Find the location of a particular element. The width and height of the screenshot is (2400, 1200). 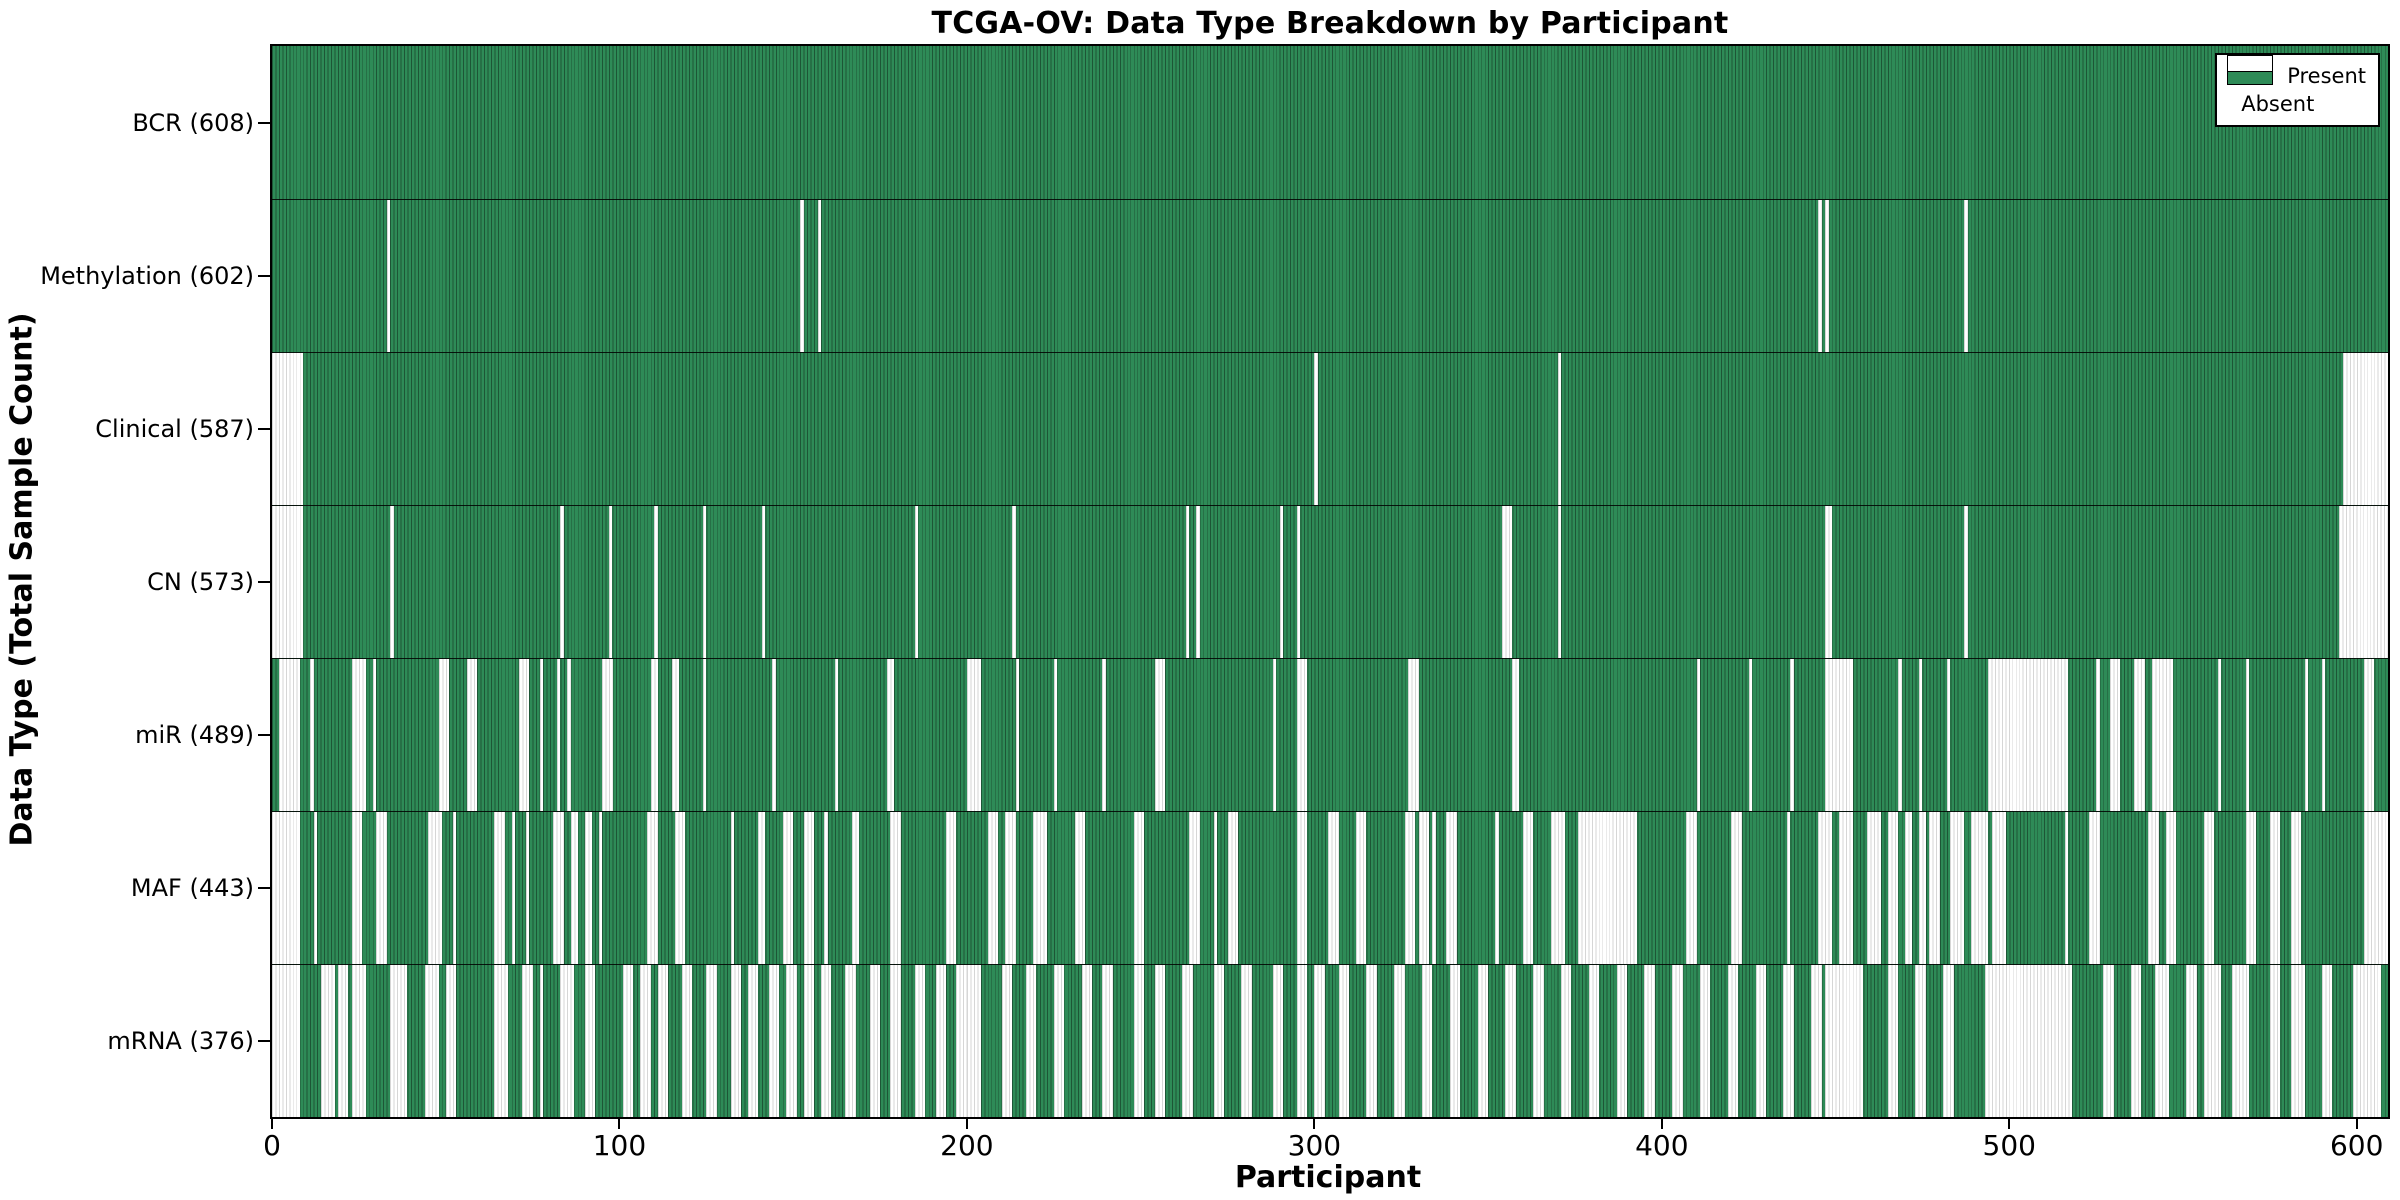

row-maf is located at coordinates (1330, 887).